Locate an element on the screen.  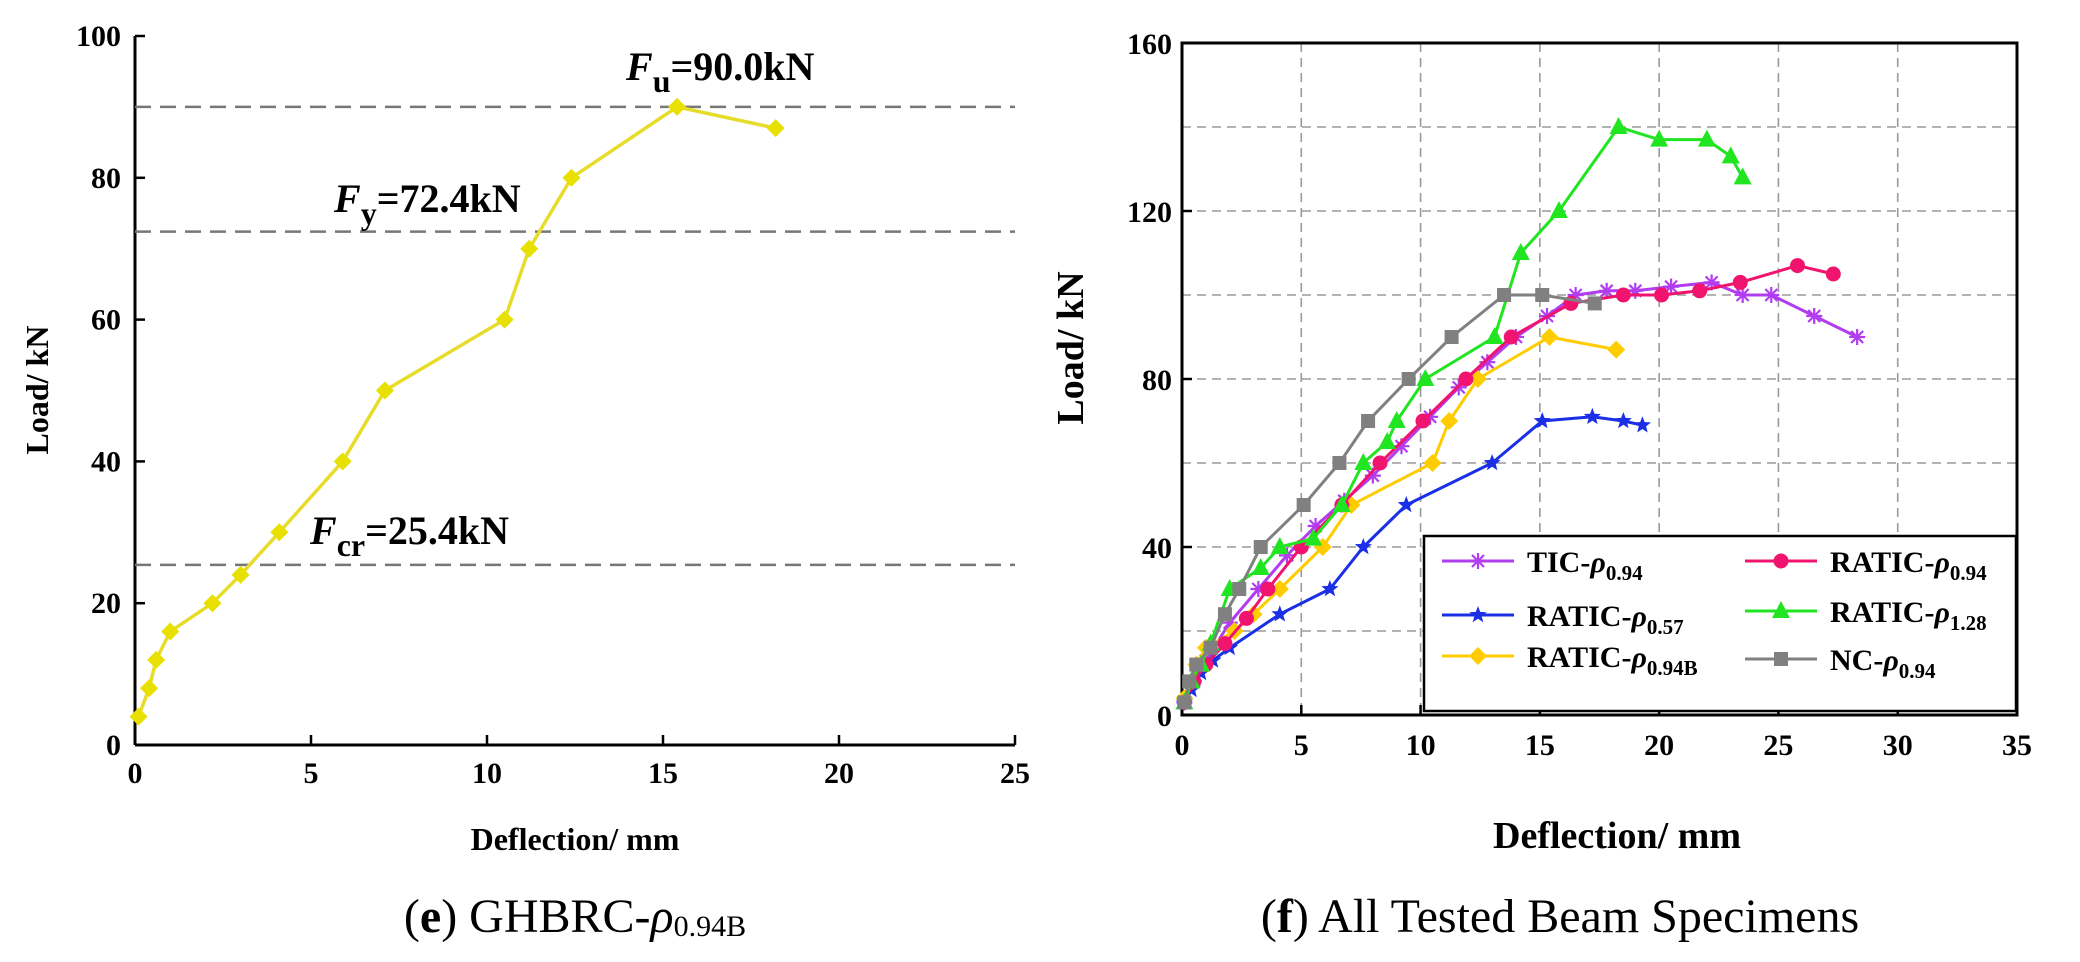
legend-label-ratic-057: RATIC-ρ0.57 is located at coordinates (1605, 619).